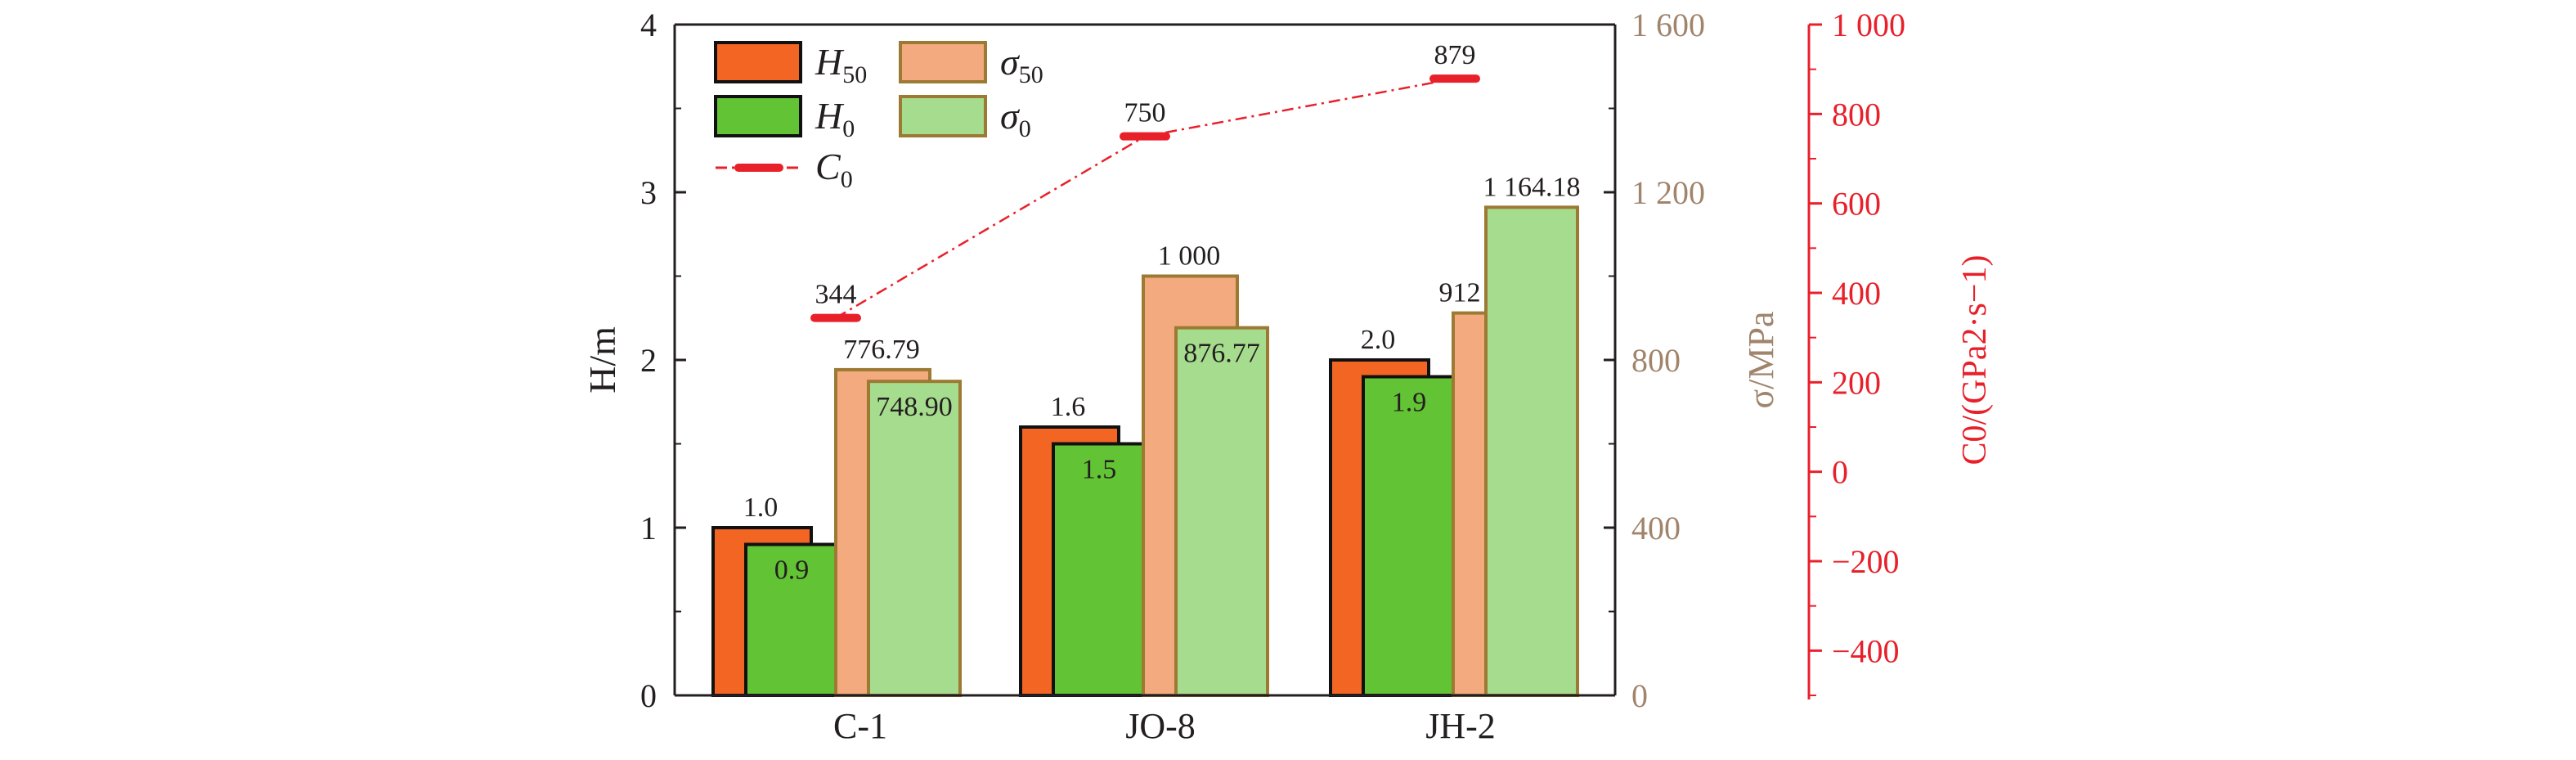  Describe the element at coordinates (1378, 340) in the screenshot. I see `data-label-h50-jh-2: 2.0` at that location.